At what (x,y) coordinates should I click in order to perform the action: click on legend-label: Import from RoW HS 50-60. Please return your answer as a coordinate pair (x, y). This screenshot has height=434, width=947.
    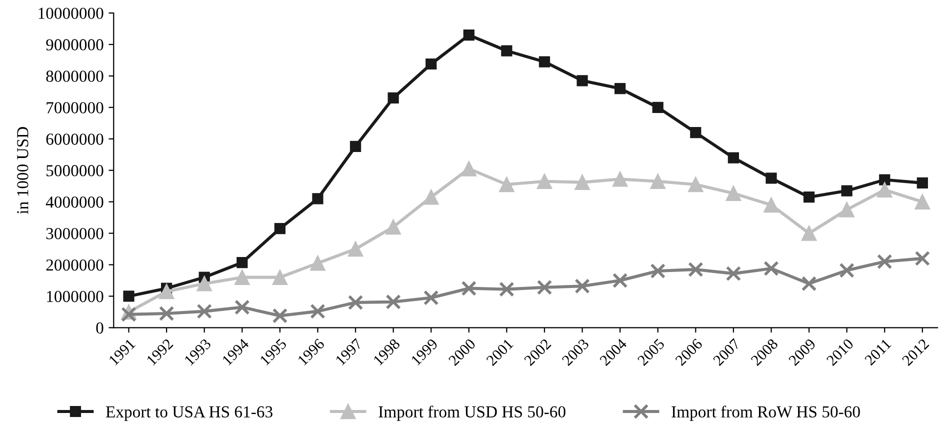
    Looking at the image, I should click on (766, 413).